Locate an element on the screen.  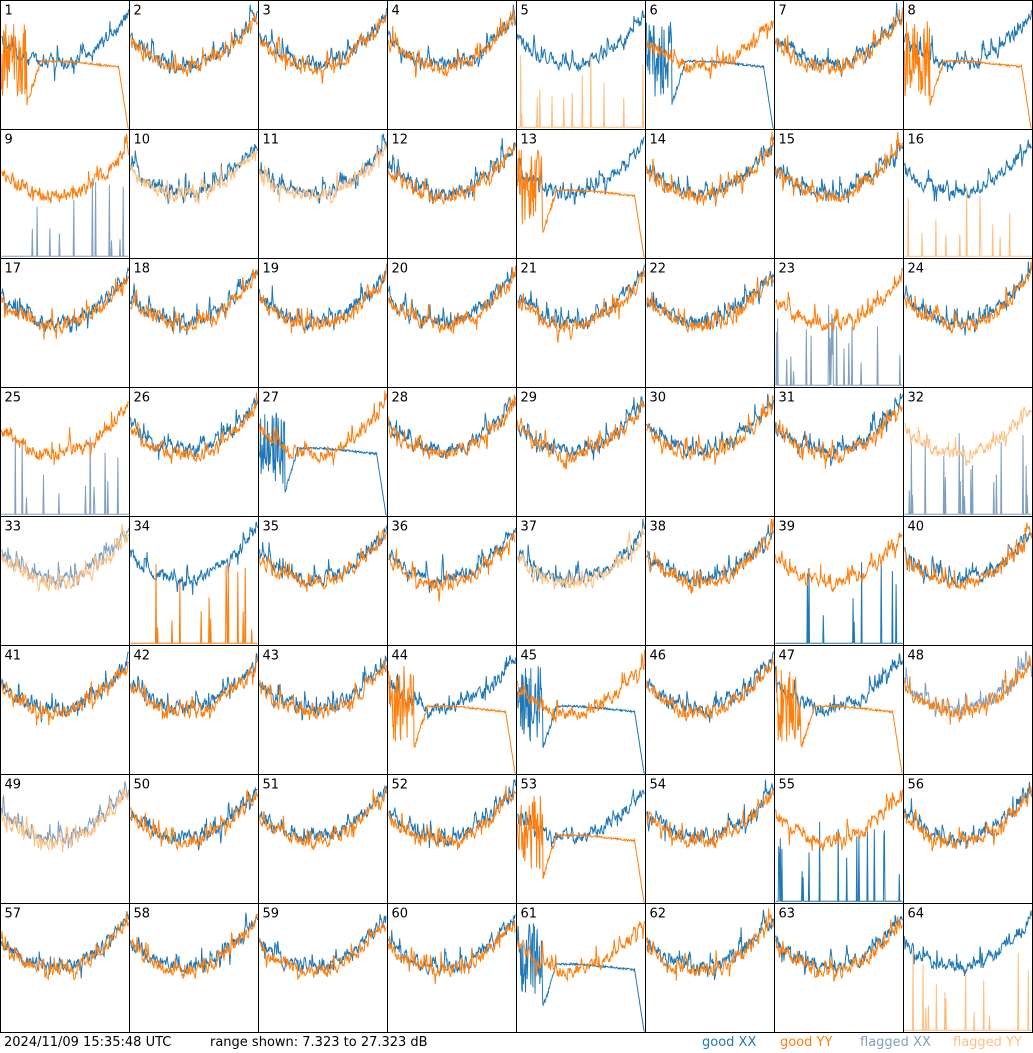
antenna-panel-9: 9 is located at coordinates (65, 194).